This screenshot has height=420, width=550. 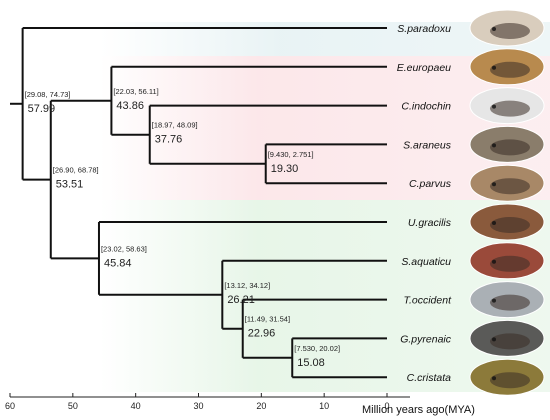 What do you see at coordinates (135, 91) in the screenshot?
I see `node-ci-label-n43: [22.03, 56.11]` at bounding box center [135, 91].